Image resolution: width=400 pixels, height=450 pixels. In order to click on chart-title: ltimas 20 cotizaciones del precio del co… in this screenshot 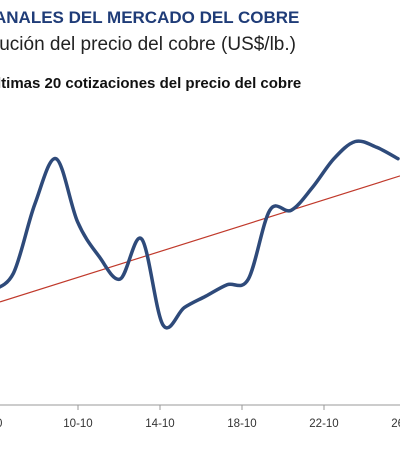, I will do `click(151, 83)`.